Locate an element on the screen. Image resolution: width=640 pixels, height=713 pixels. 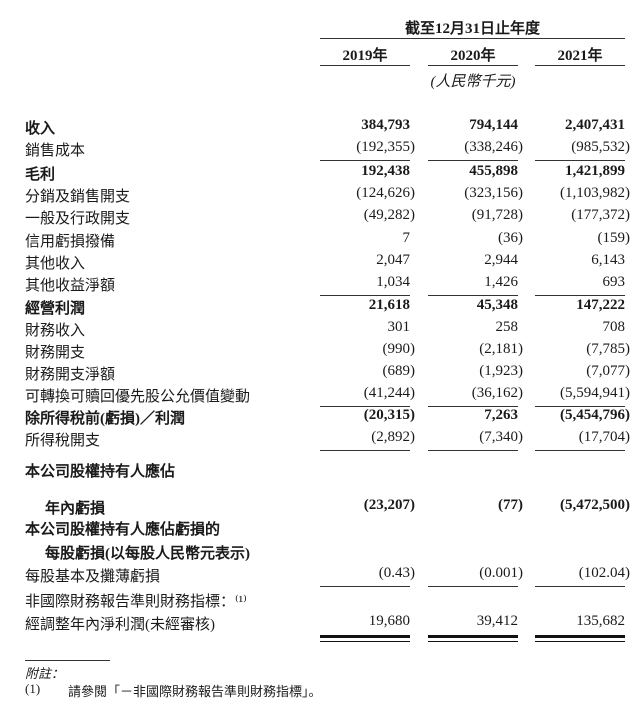
cell-value-2019: (2,892) is located at coordinates (393, 437).